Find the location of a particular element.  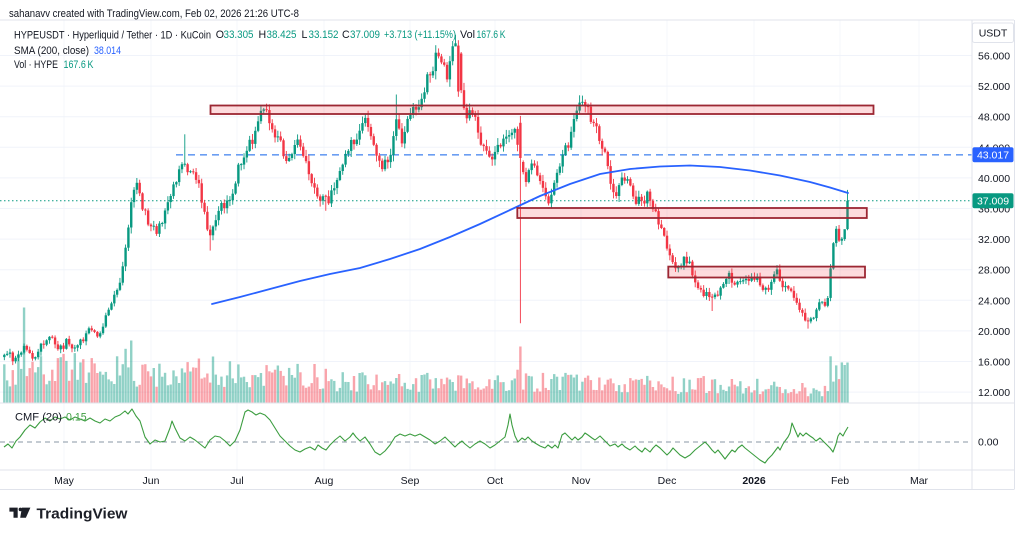

svg-text: 16.000 is located at coordinates (994, 363).